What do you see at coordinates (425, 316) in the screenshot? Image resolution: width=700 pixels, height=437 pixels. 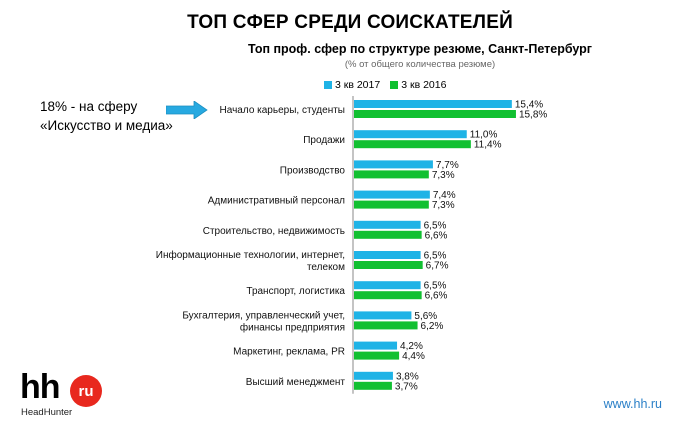 I see `data-label-2017: 5,6%` at bounding box center [425, 316].